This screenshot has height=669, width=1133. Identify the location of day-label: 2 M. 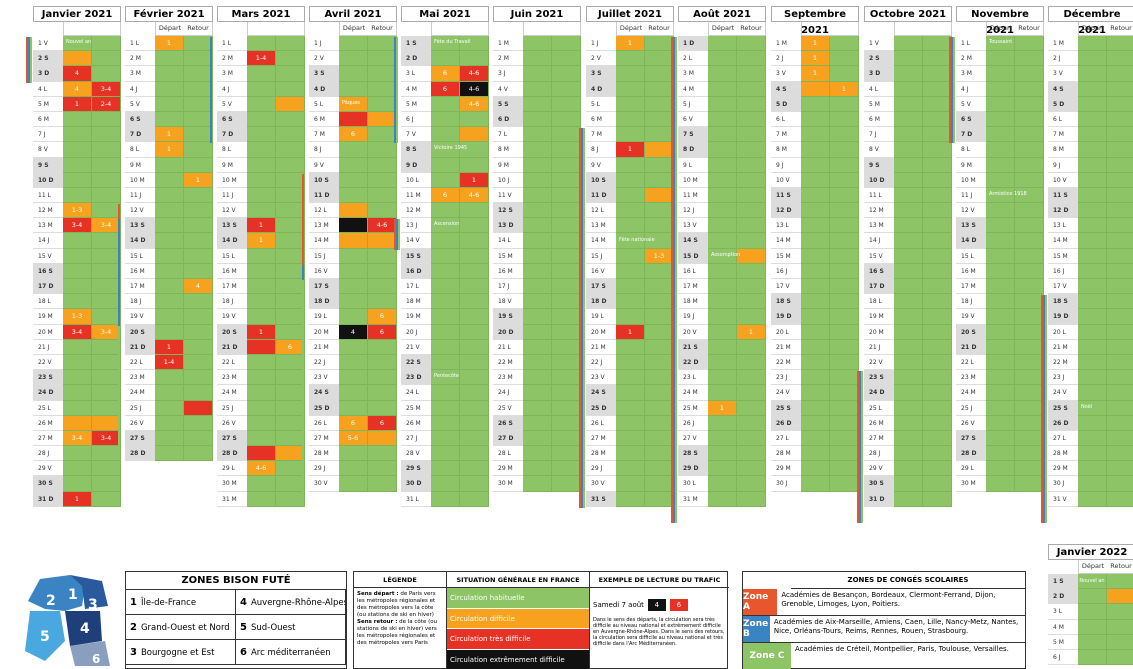
(508, 59).